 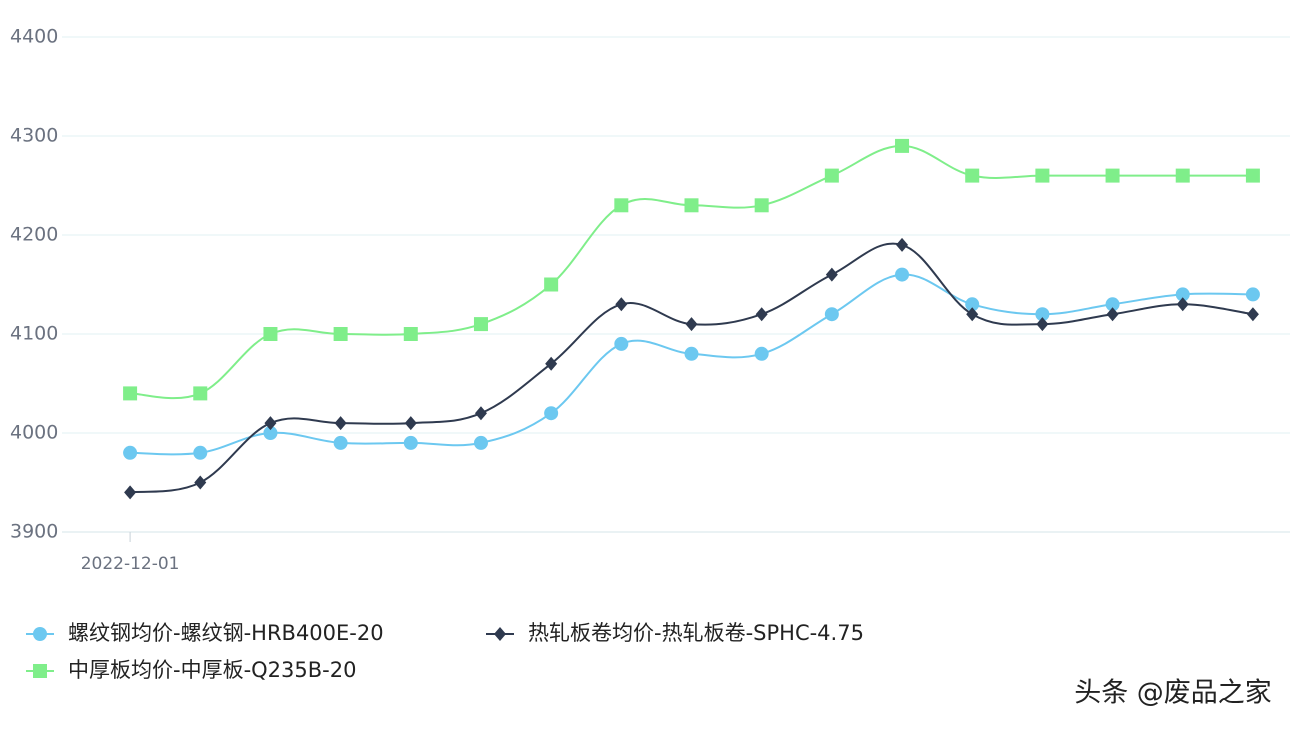 What do you see at coordinates (34, 334) in the screenshot?
I see `y-tick-label: 4100` at bounding box center [34, 334].